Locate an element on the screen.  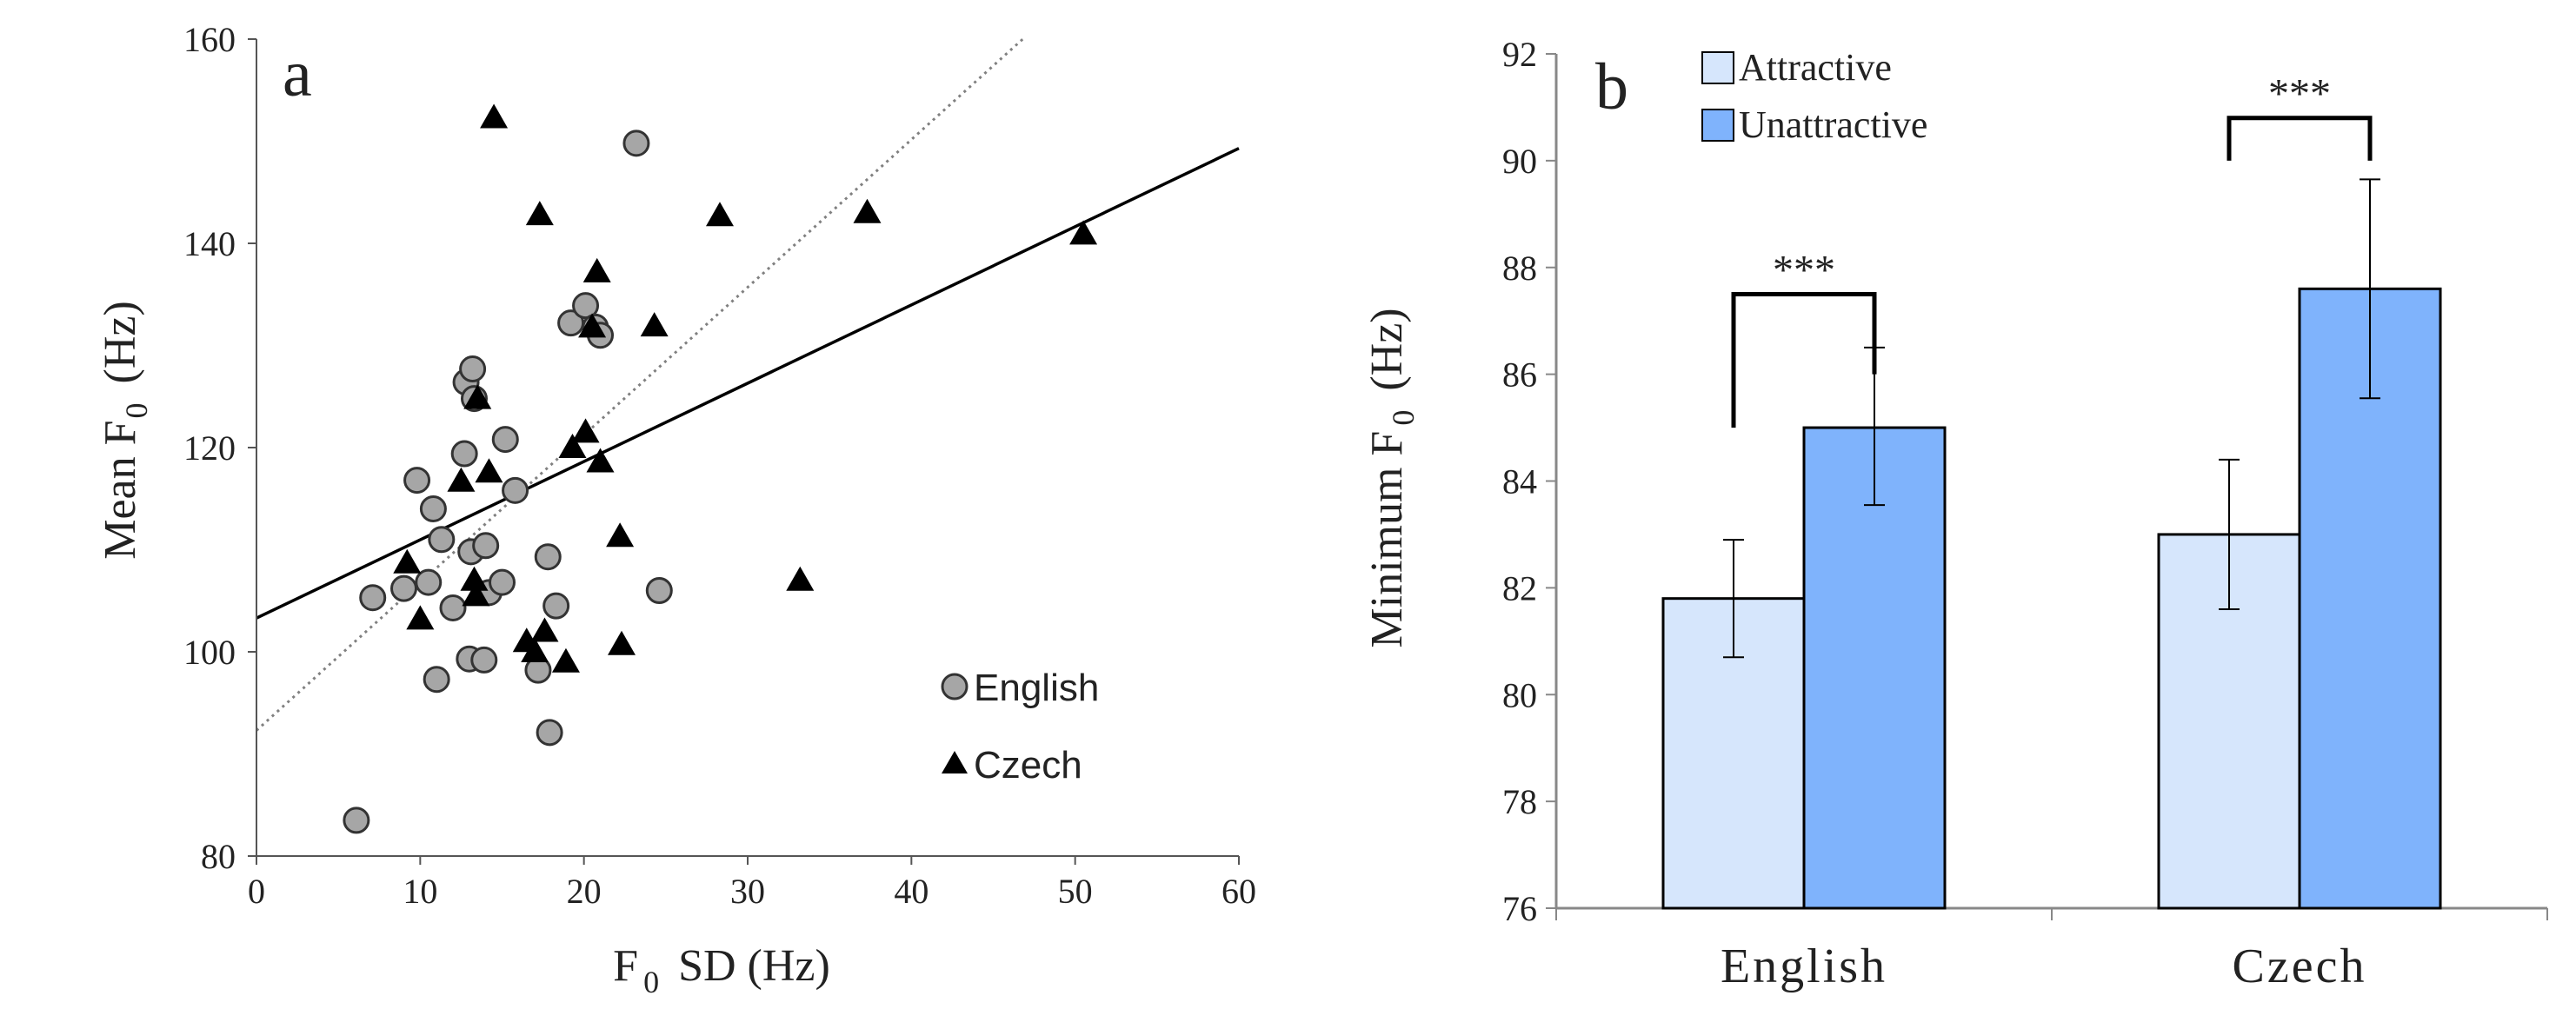
y-axis-title: Minimum F 0 (Hz) is located at coordinates (1391, 477).